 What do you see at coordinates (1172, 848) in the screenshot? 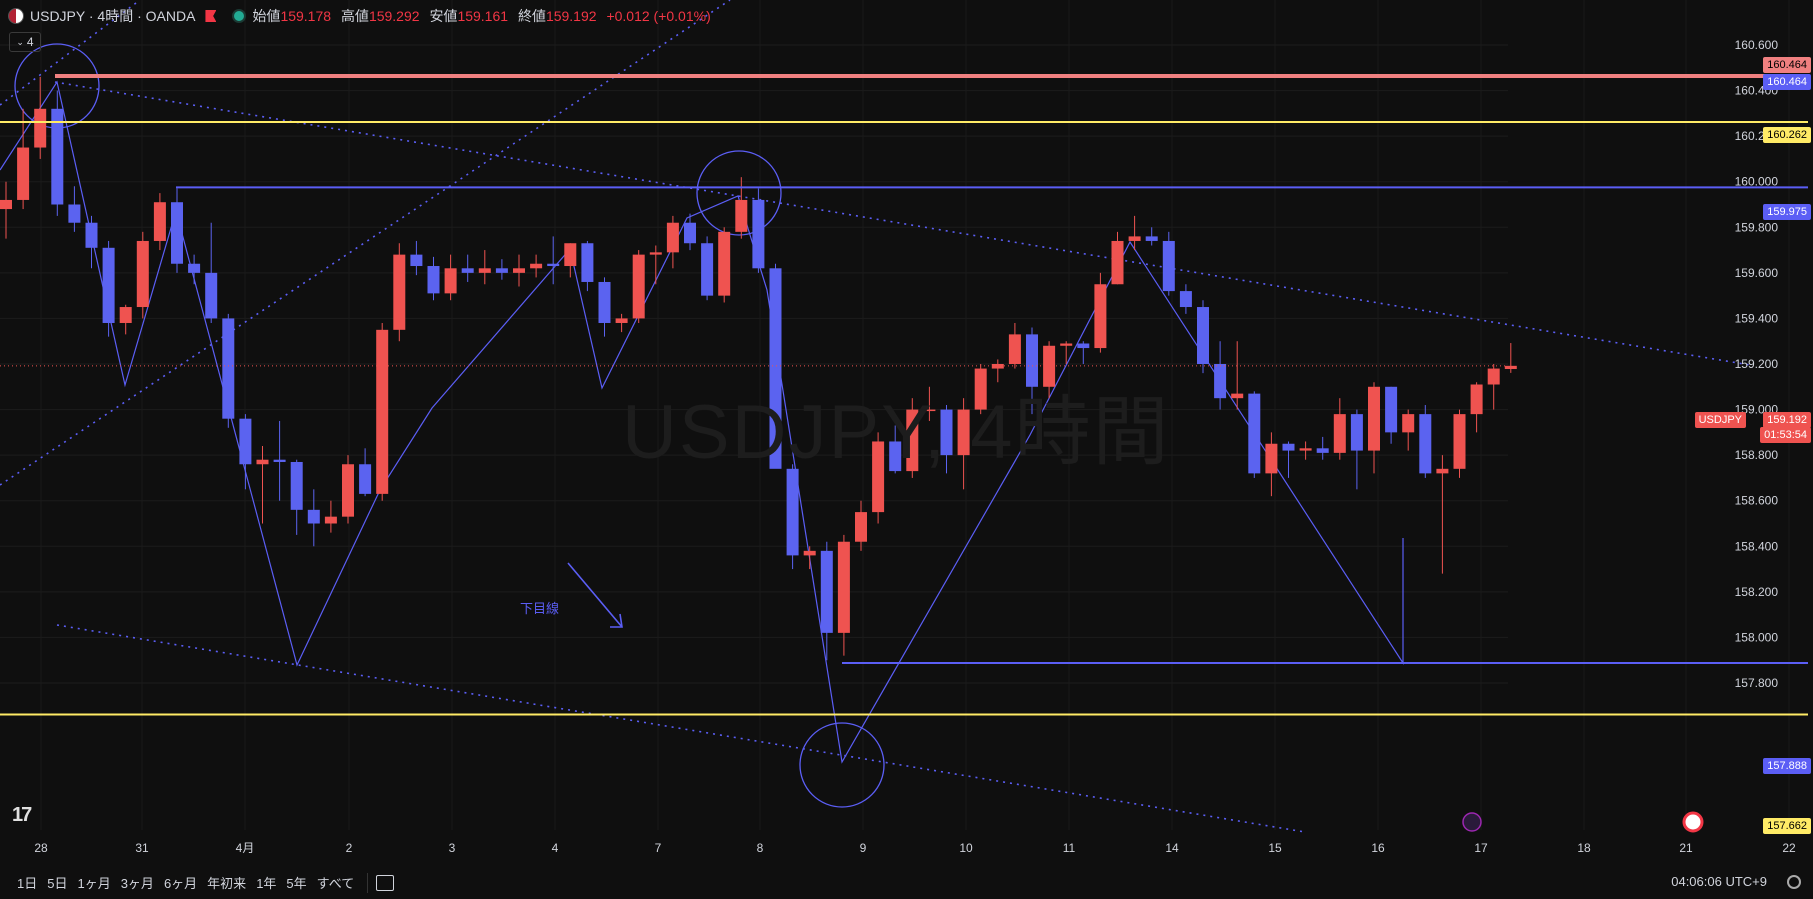
I see `x-tick-label: 14` at bounding box center [1172, 848].